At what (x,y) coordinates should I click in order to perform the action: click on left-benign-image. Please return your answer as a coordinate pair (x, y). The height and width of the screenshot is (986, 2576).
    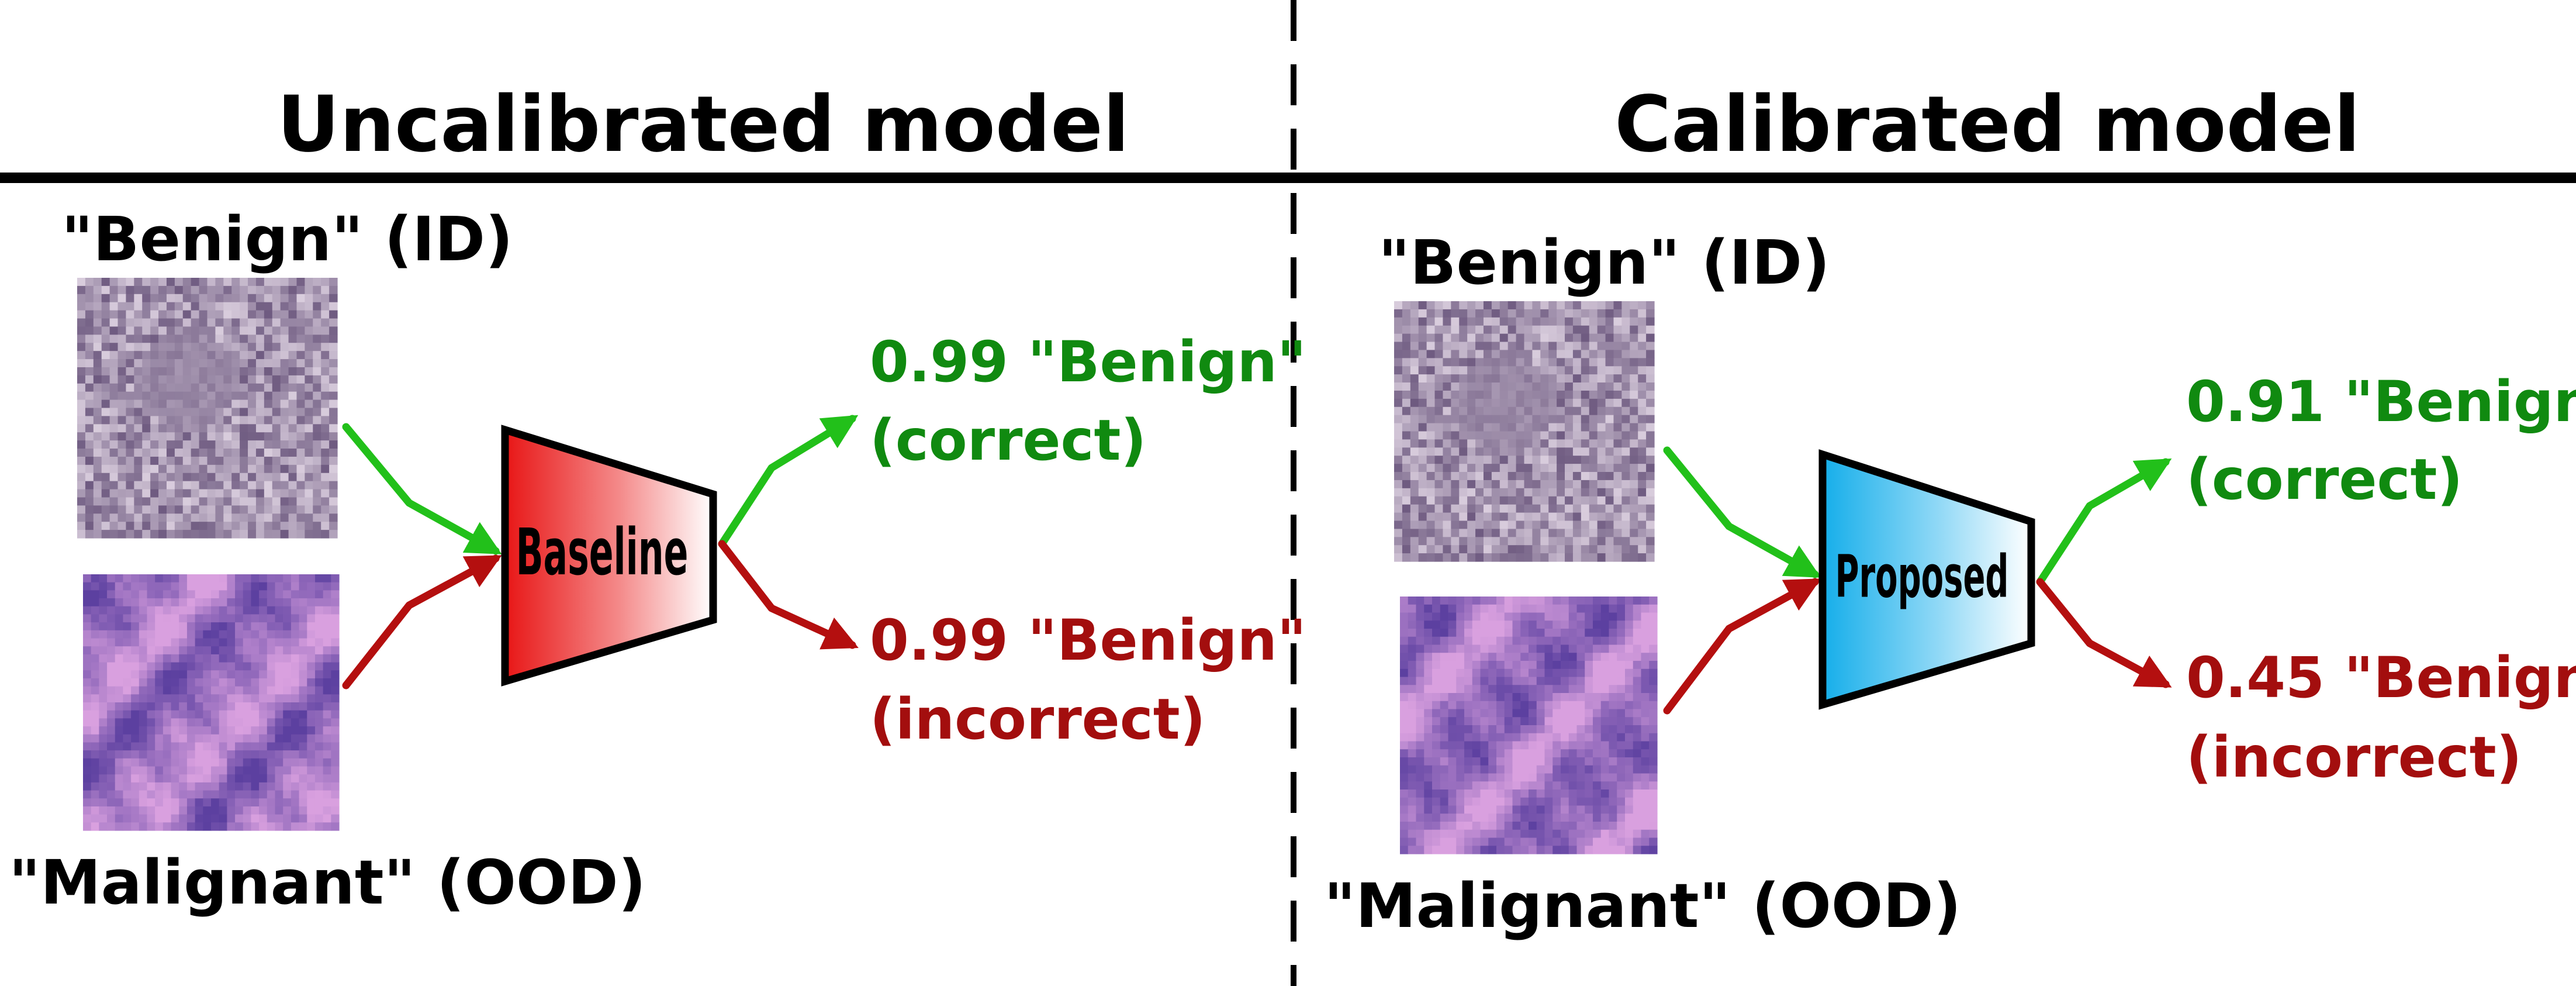
    Looking at the image, I should click on (207, 409).